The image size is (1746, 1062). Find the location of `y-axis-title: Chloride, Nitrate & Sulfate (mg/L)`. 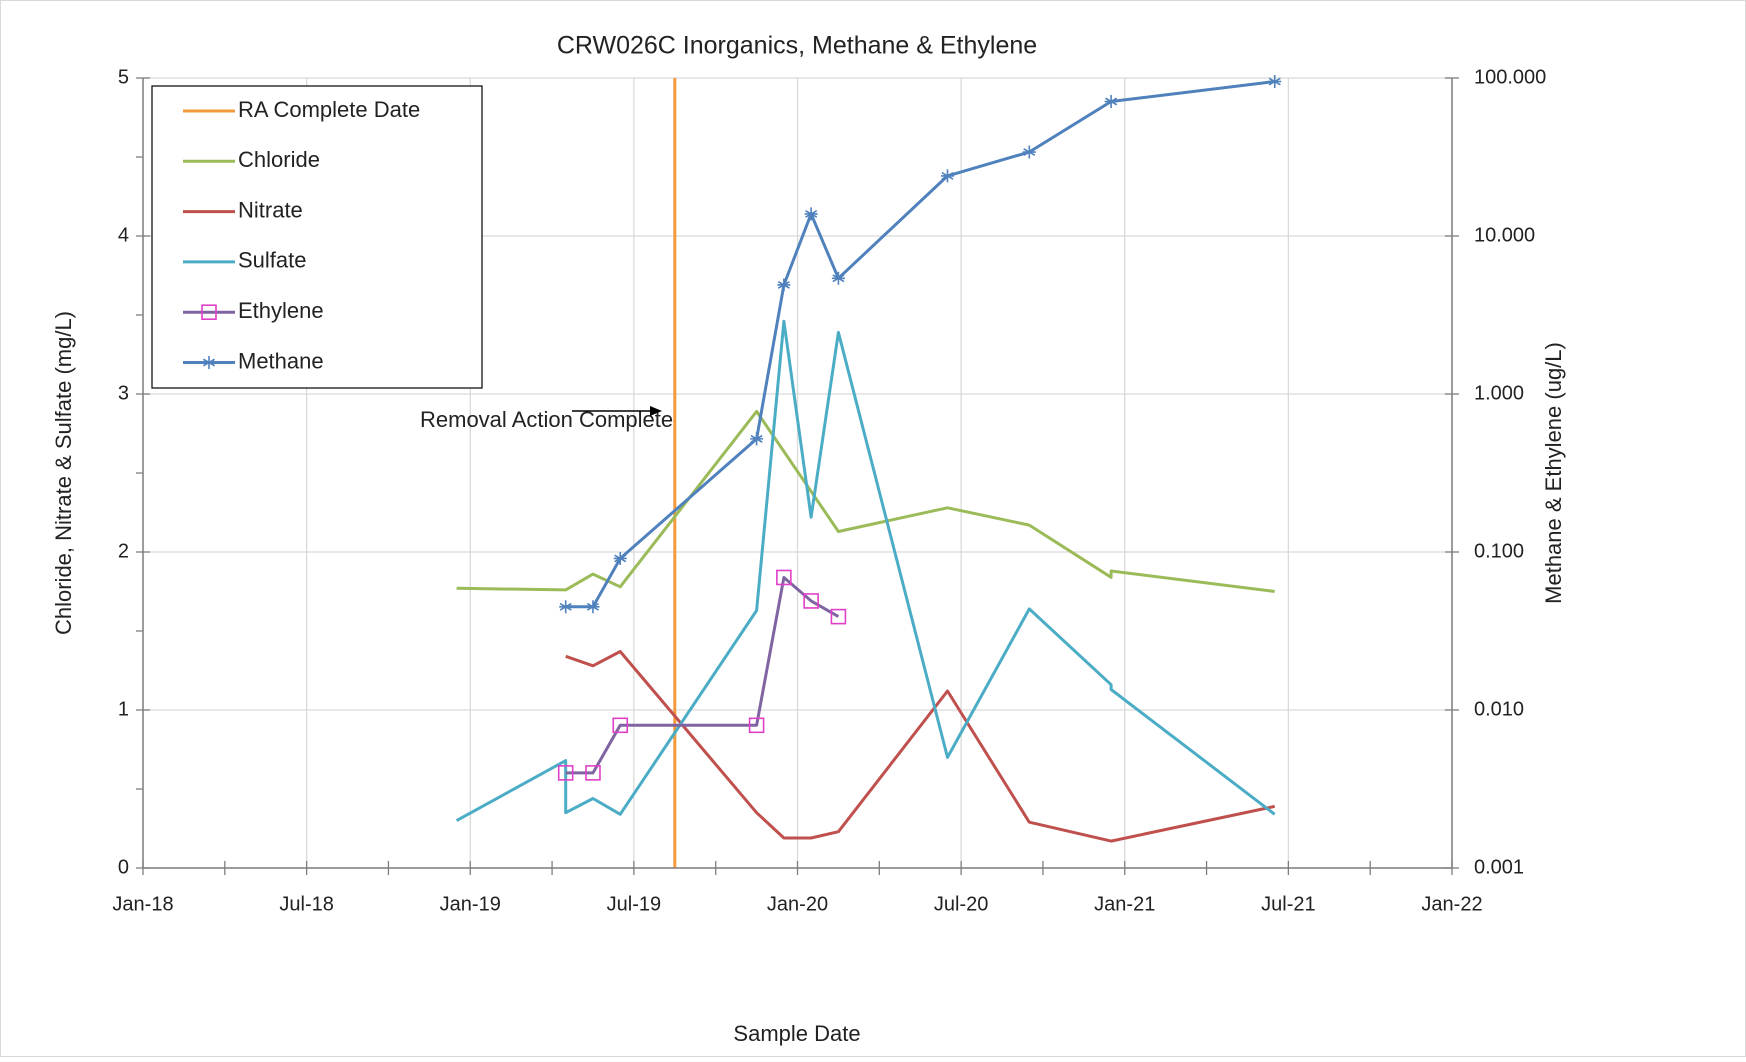

y-axis-title: Chloride, Nitrate & Sulfate (mg/L) is located at coordinates (63, 473).